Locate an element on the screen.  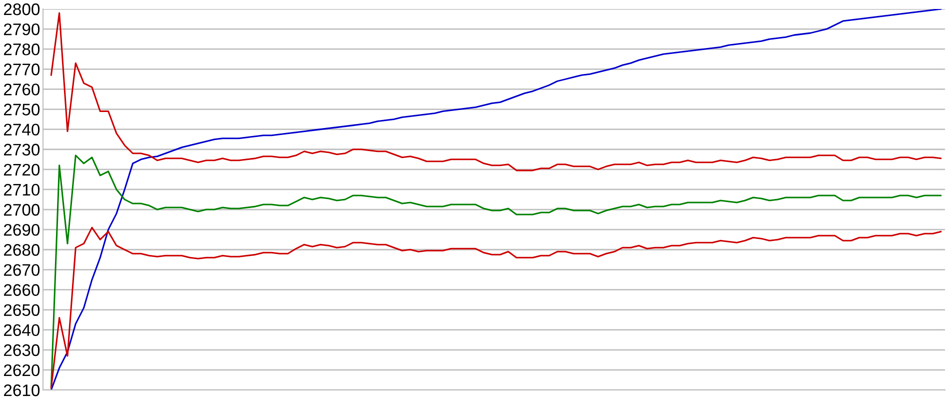
y-tick-label: 2710 is located at coordinates (22, 190).